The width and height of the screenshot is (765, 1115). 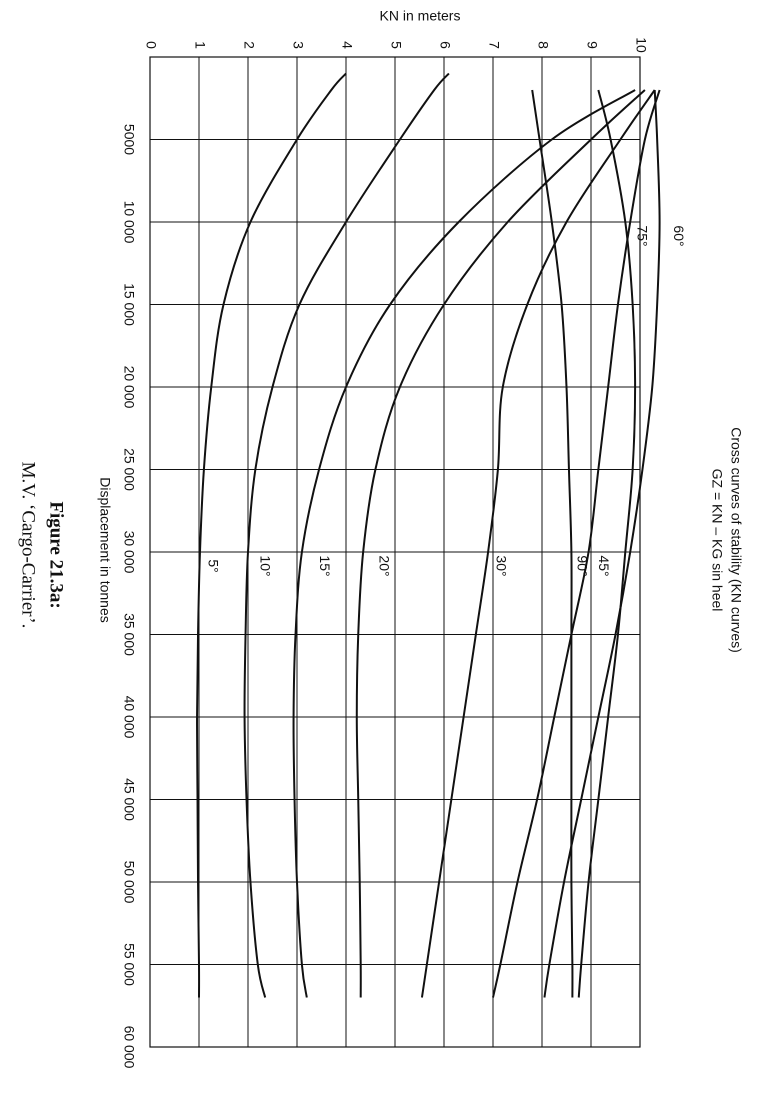 What do you see at coordinates (736, 540) in the screenshot?
I see `chart-title: Cross curves of stability (KN curves)` at bounding box center [736, 540].